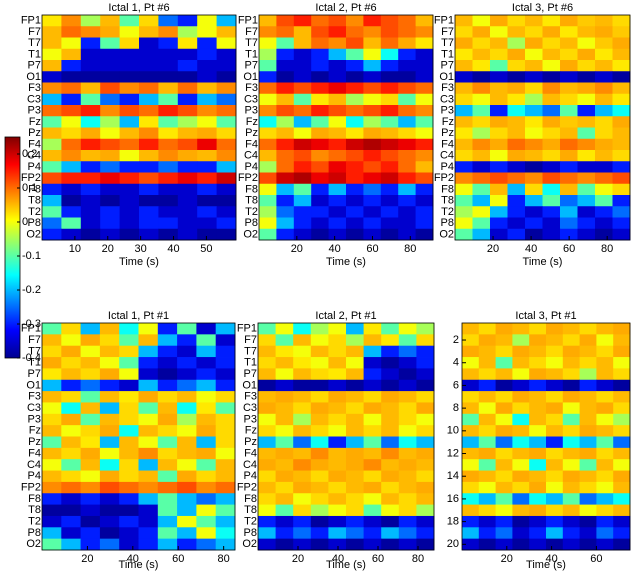 The height and width of the screenshot is (572, 635). Describe the element at coordinates (447, 66) in the screenshot. I see `y-tick-label: P7` at that location.